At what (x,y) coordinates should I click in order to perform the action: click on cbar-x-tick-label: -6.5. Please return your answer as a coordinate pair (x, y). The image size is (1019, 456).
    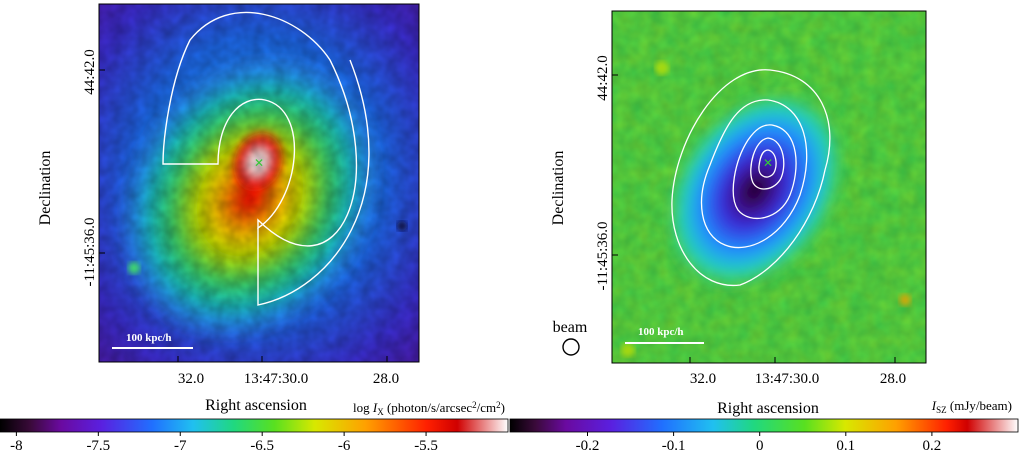
    Looking at the image, I should click on (262, 446).